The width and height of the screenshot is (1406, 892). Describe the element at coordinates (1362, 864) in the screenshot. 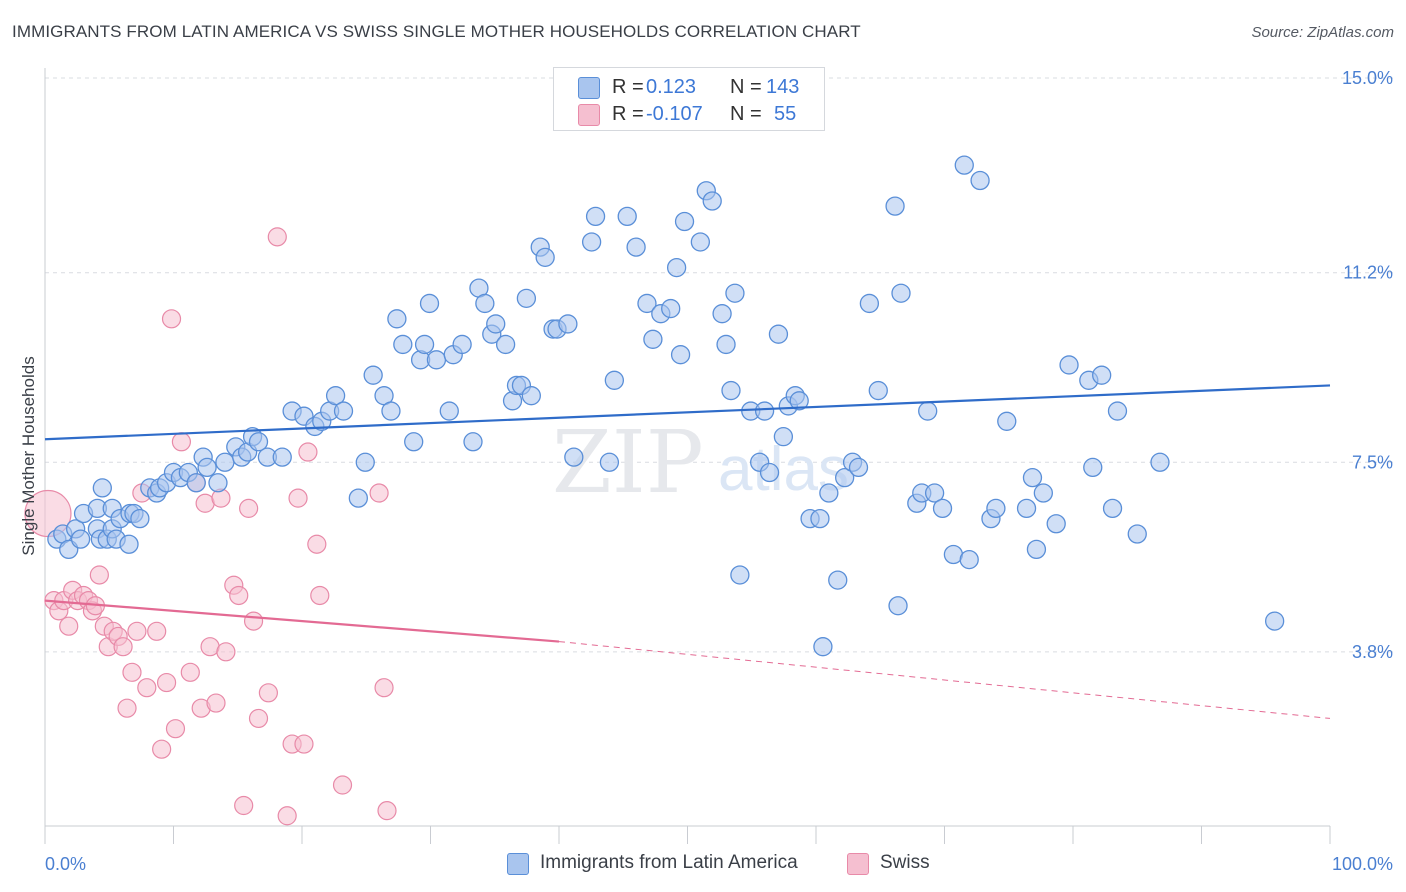

I see `x-tick-label: 100.0%` at that location.